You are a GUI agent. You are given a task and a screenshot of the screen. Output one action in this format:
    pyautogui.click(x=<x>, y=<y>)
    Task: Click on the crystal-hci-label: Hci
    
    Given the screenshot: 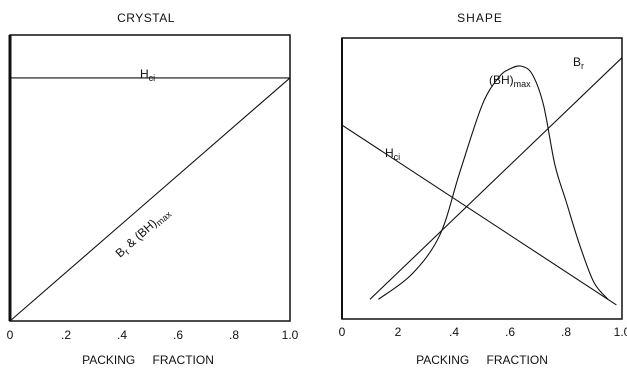 What is the action you would take?
    pyautogui.click(x=147, y=75)
    